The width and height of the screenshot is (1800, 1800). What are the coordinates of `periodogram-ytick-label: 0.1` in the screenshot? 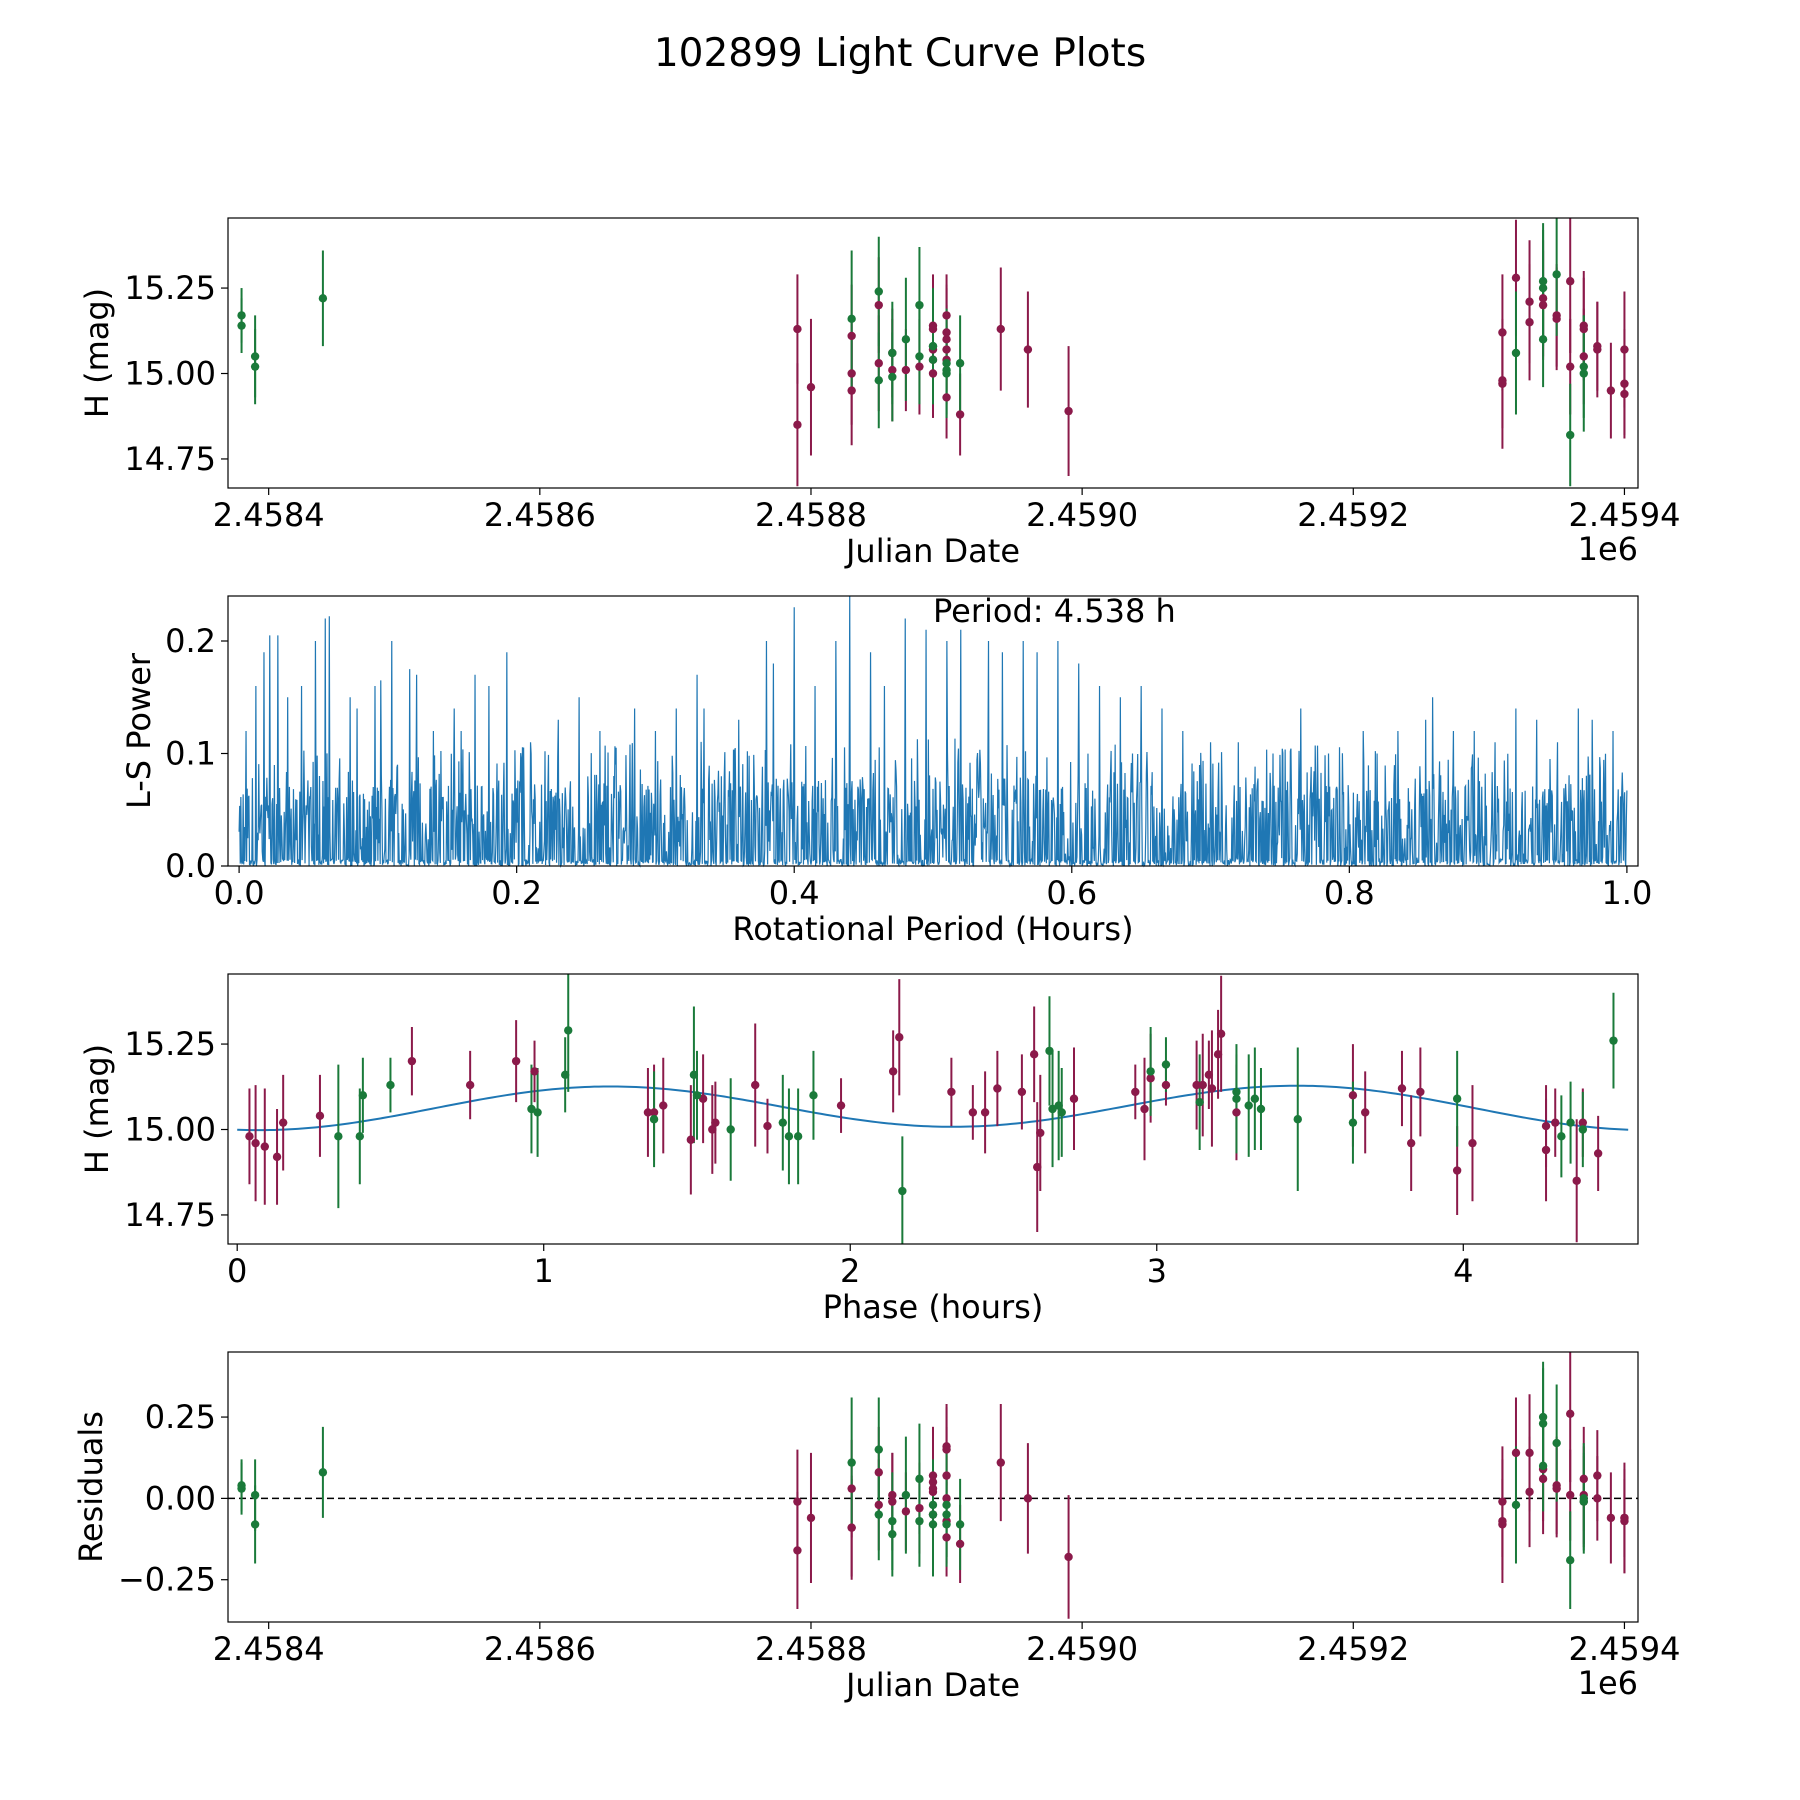 It's located at (190, 754).